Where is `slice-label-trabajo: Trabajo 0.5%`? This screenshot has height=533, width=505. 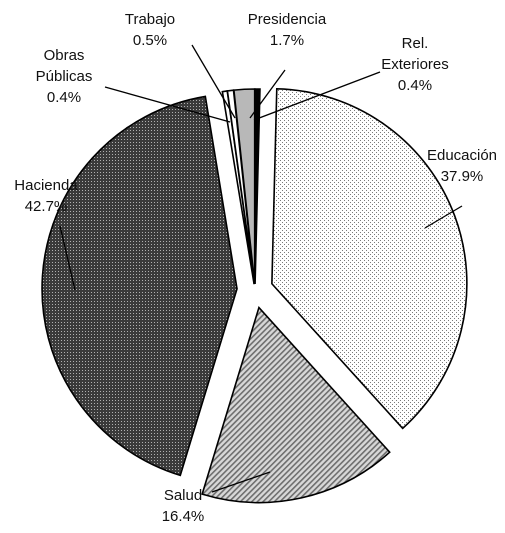 slice-label-trabajo: Trabajo 0.5% is located at coordinates (150, 30).